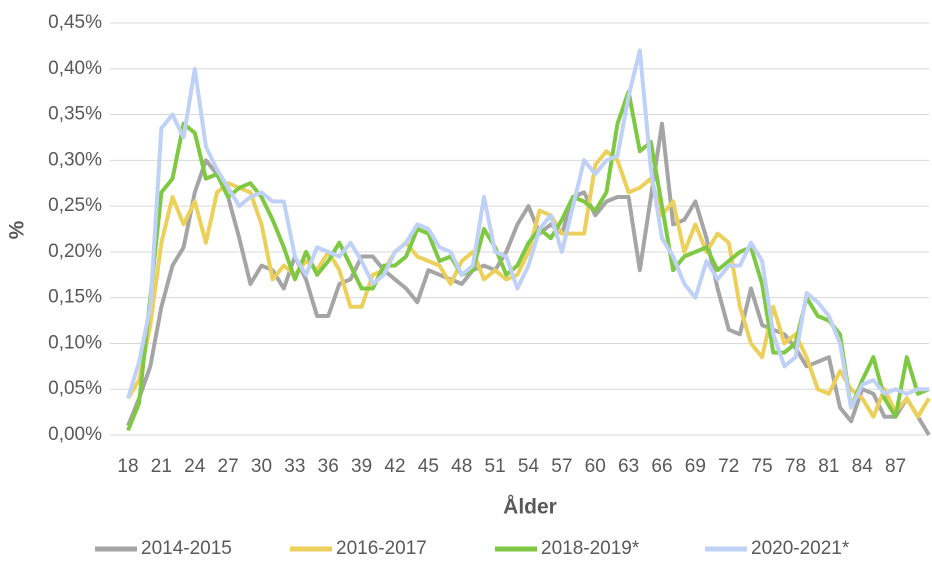  Describe the element at coordinates (294, 466) in the screenshot. I see `x-tick-label: 33` at that location.